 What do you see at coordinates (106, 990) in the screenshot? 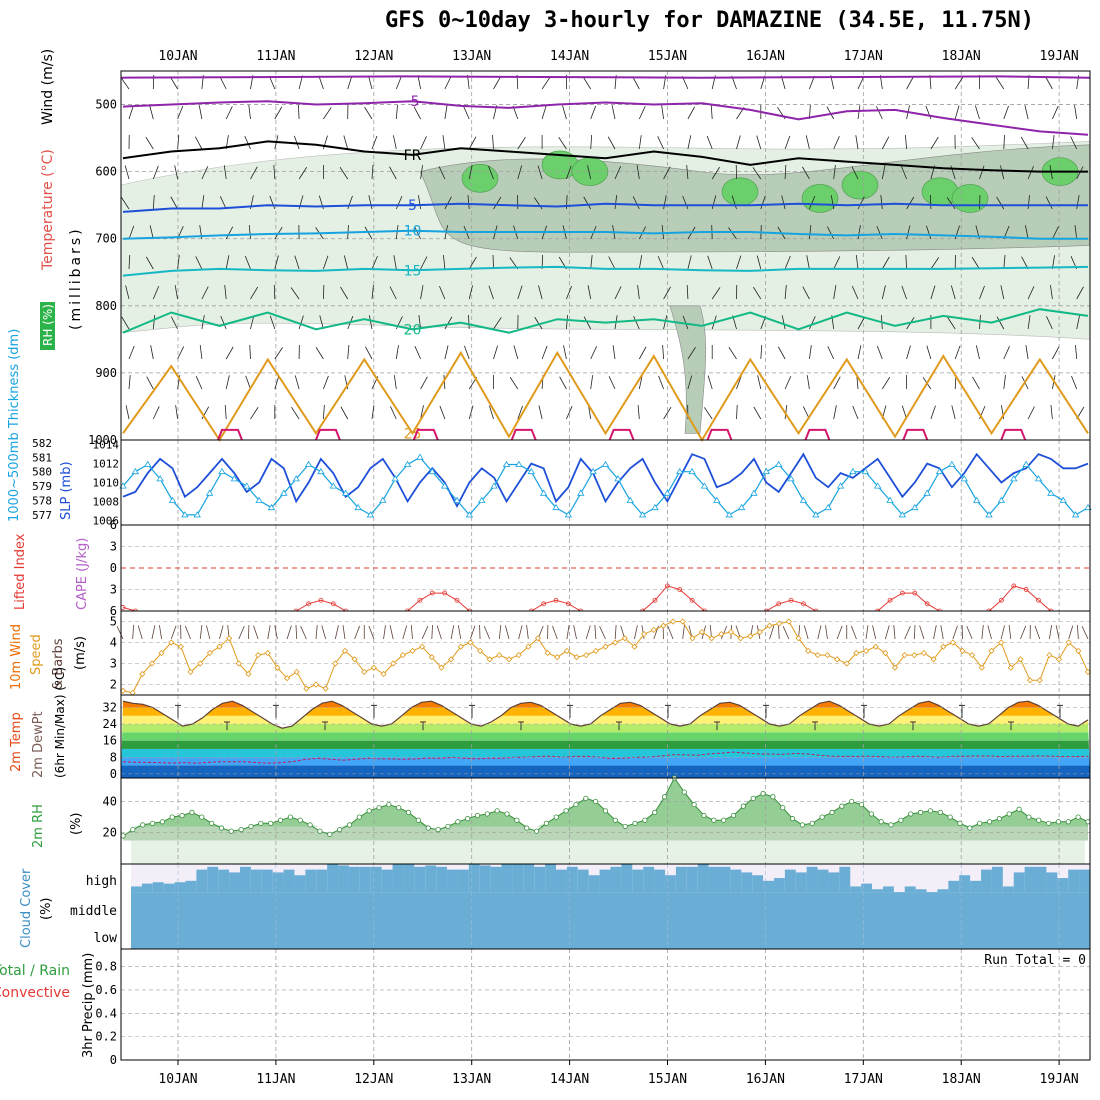
I see `precip-tick-label: 0.6` at bounding box center [106, 990].